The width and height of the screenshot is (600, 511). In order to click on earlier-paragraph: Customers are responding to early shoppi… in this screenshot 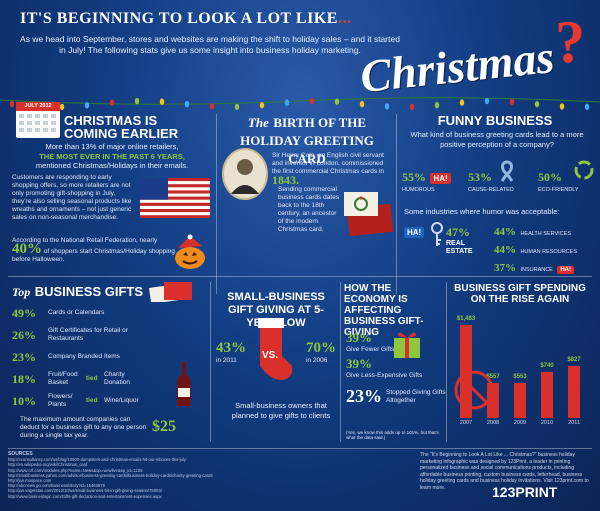, I will do `click(72, 197)`.